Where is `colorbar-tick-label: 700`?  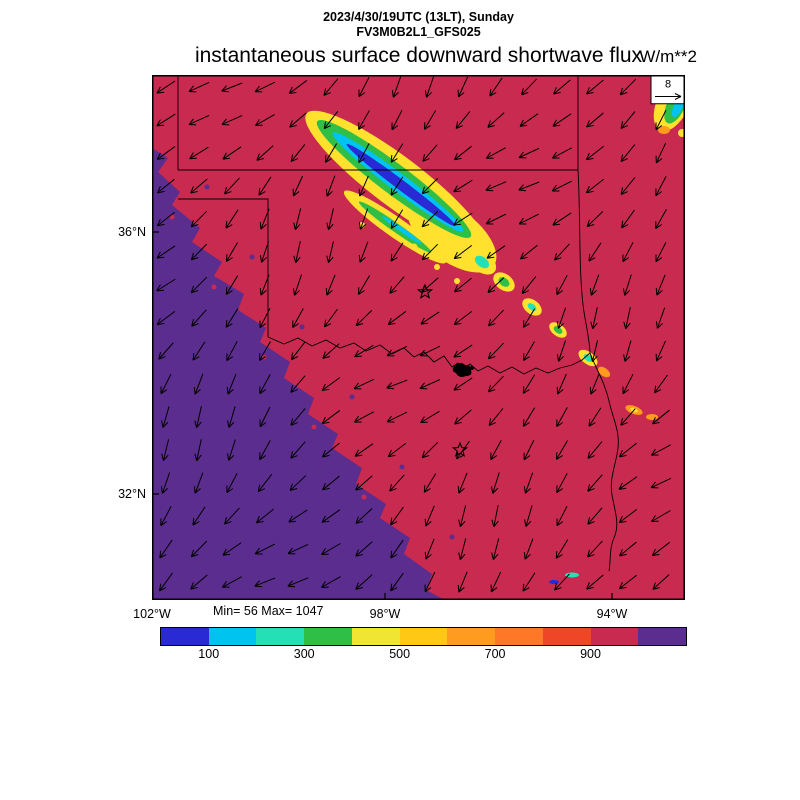
colorbar-tick-label: 700 is located at coordinates (495, 654).